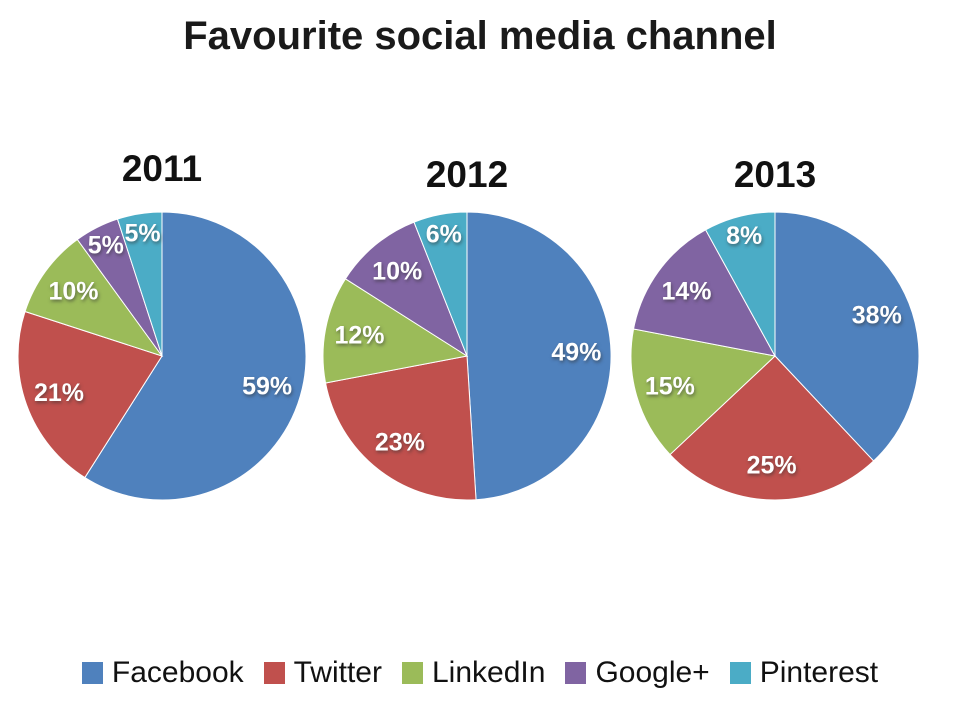  What do you see at coordinates (576, 673) in the screenshot?
I see `legend-swatch-googleplus` at bounding box center [576, 673].